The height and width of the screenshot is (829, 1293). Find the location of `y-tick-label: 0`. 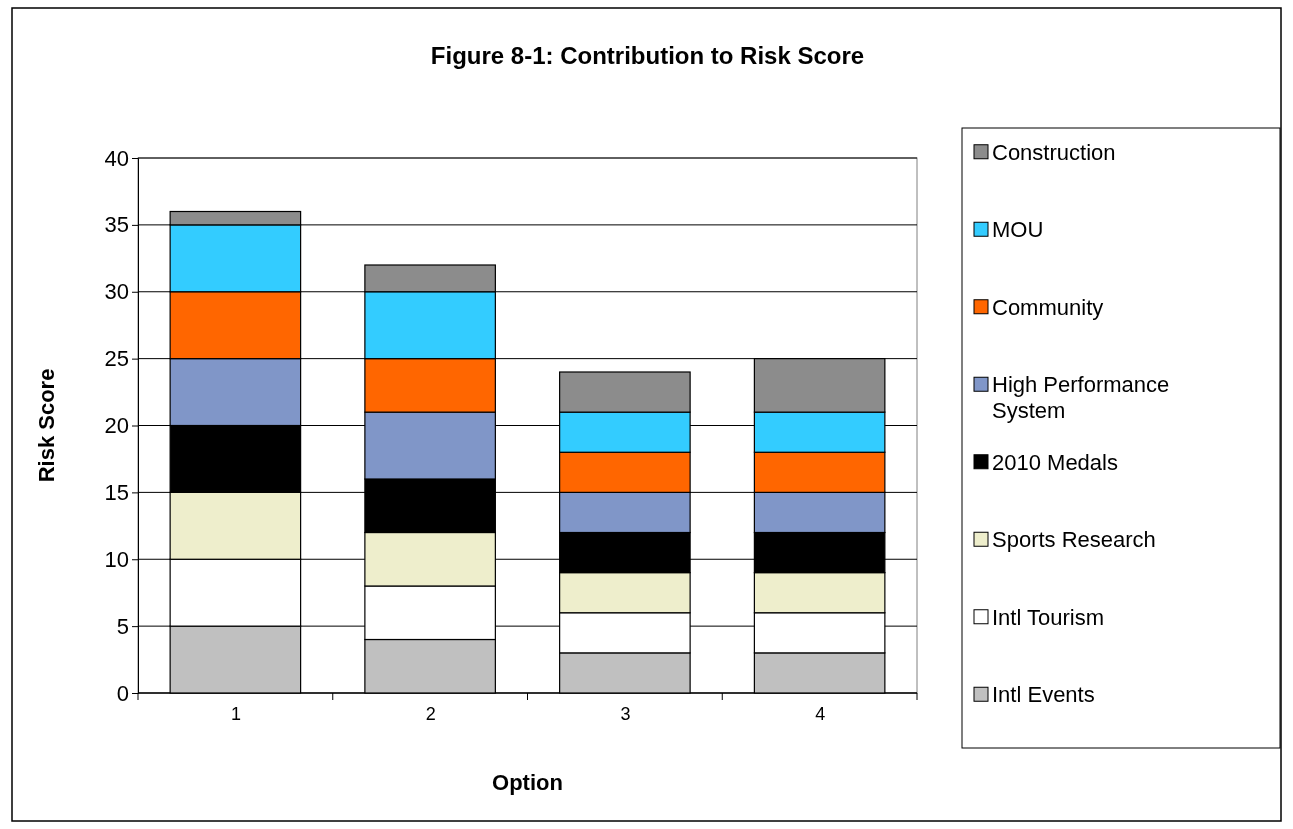

y-tick-label: 0 is located at coordinates (122, 693).